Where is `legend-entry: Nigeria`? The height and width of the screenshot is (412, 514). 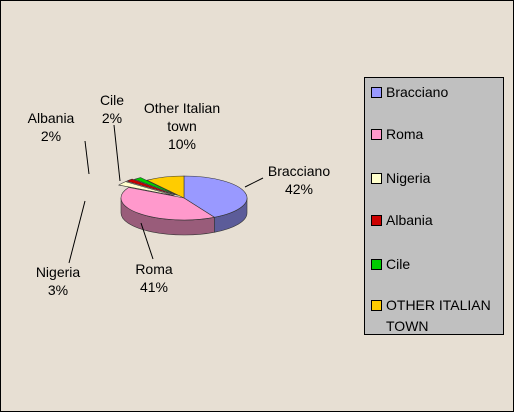 legend-entry: Nigeria is located at coordinates (435, 178).